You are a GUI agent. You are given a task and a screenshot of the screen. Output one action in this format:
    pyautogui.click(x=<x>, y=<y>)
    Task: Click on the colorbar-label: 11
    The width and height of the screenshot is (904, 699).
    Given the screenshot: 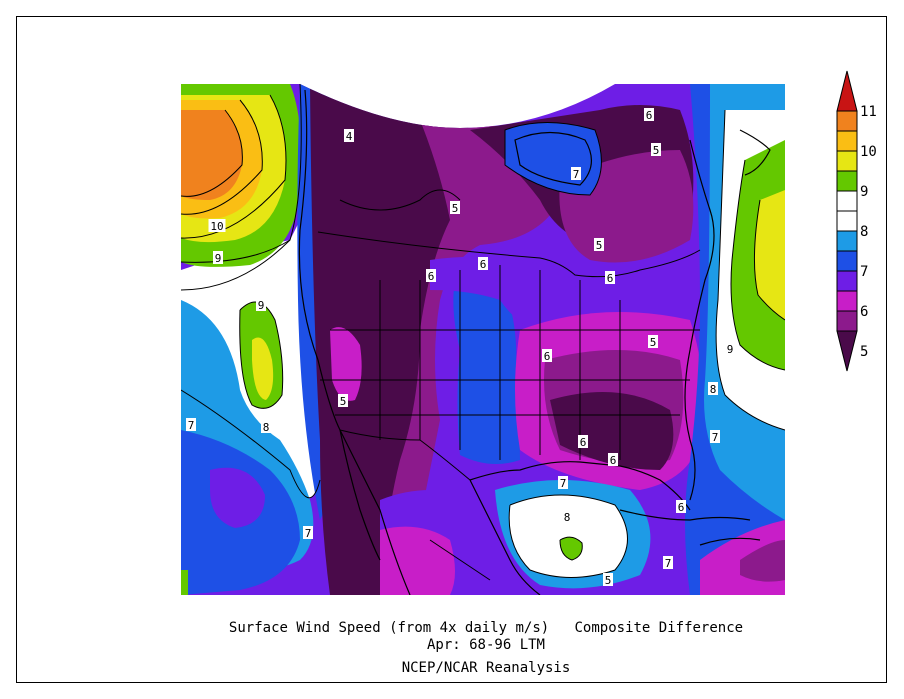 What is the action you would take?
    pyautogui.click(x=868, y=112)
    